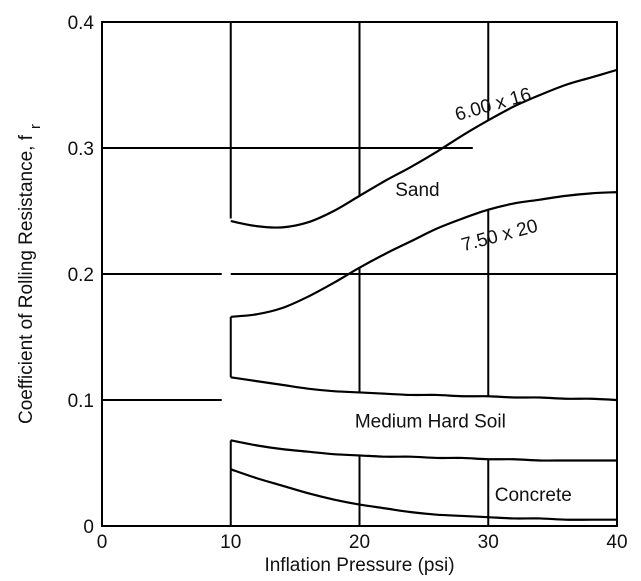 The image size is (641, 581). What do you see at coordinates (35, 126) in the screenshot?
I see `y-axis-label-subscript: r` at bounding box center [35, 126].